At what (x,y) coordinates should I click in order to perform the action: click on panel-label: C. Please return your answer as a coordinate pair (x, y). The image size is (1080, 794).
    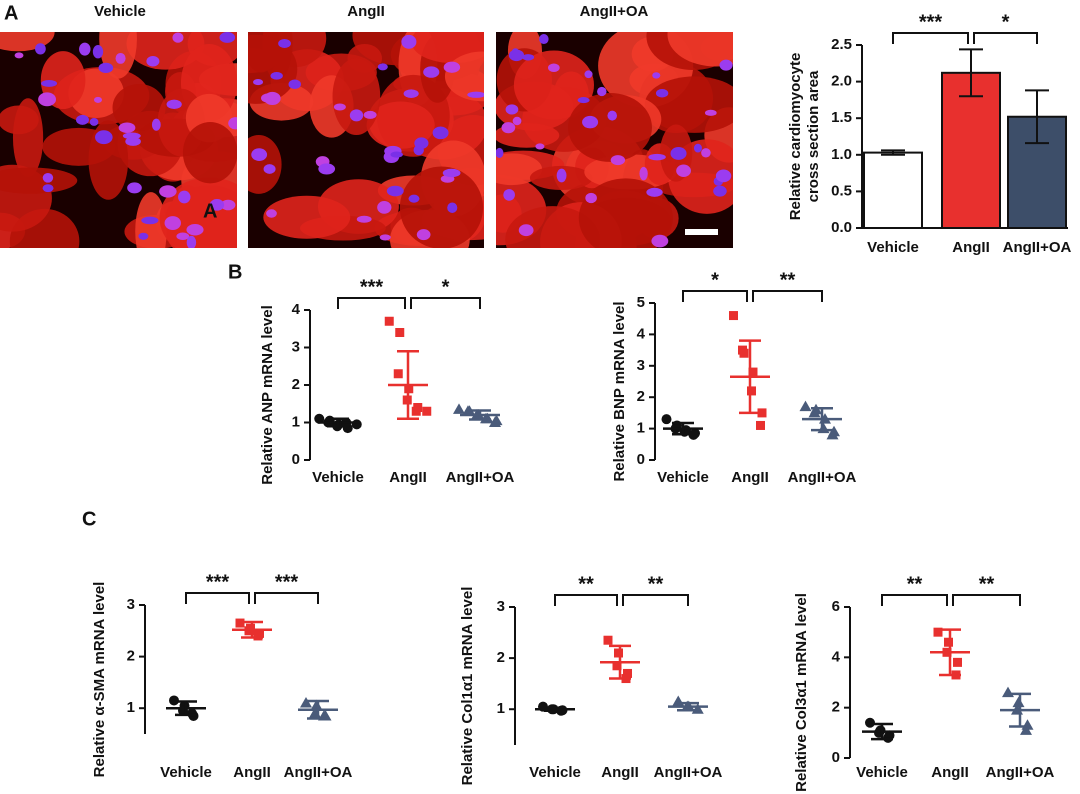
    Looking at the image, I should click on (89, 519).